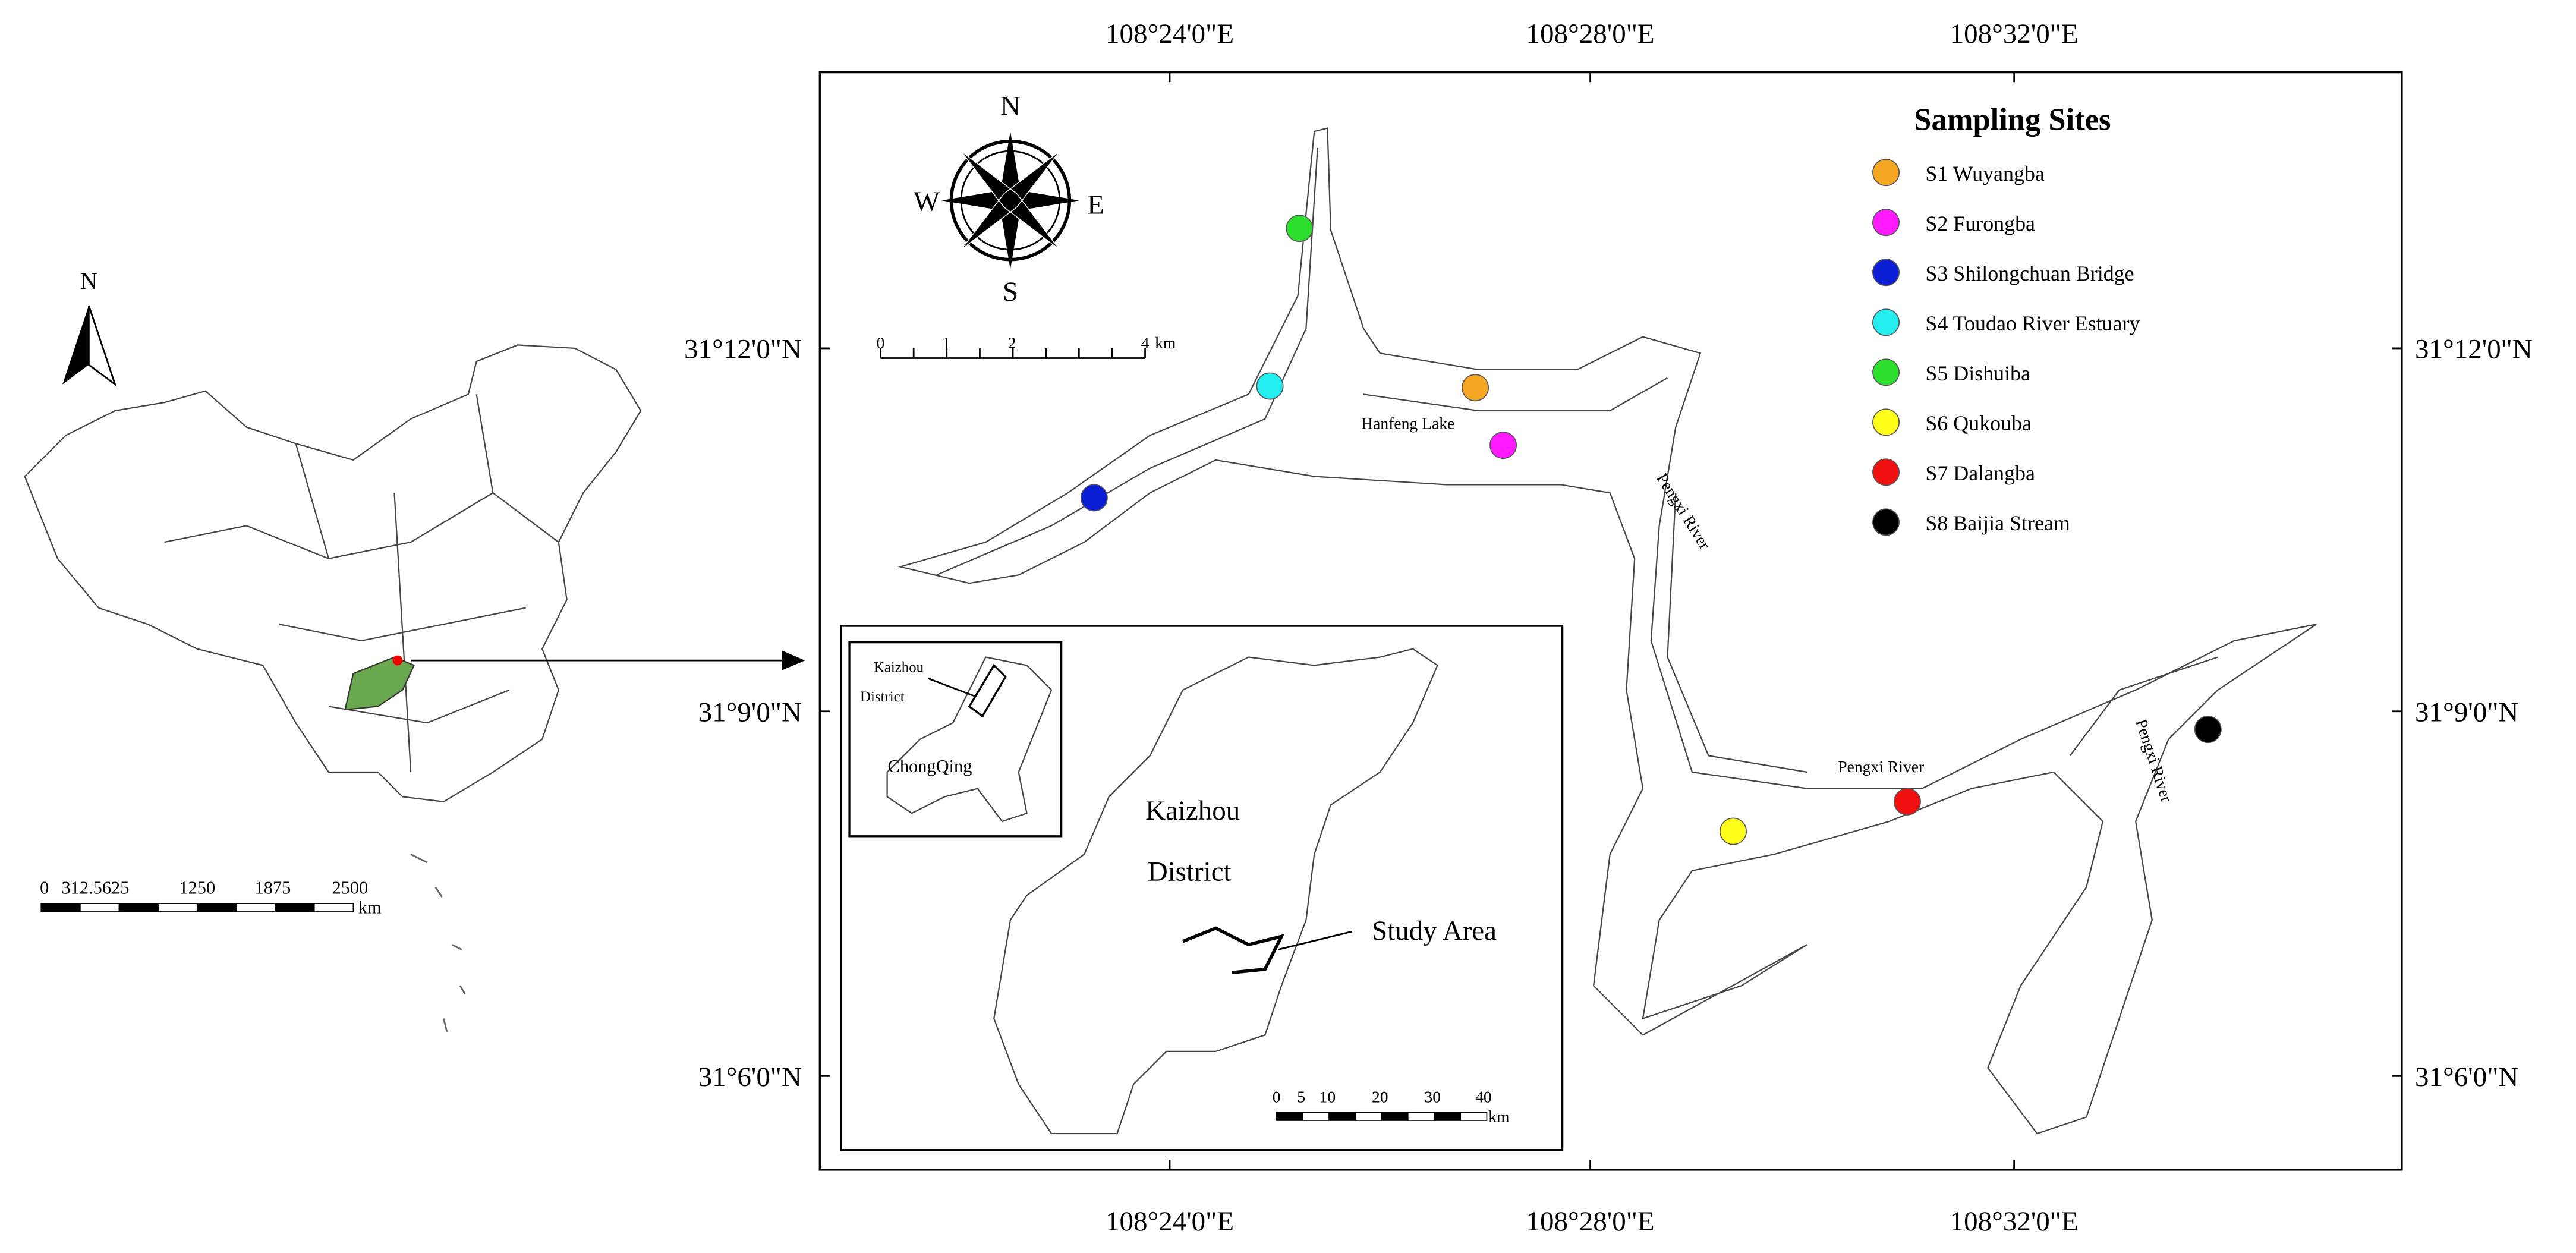 This screenshot has width=2576, height=1253. What do you see at coordinates (89, 280) in the screenshot?
I see `north-label: N` at bounding box center [89, 280].